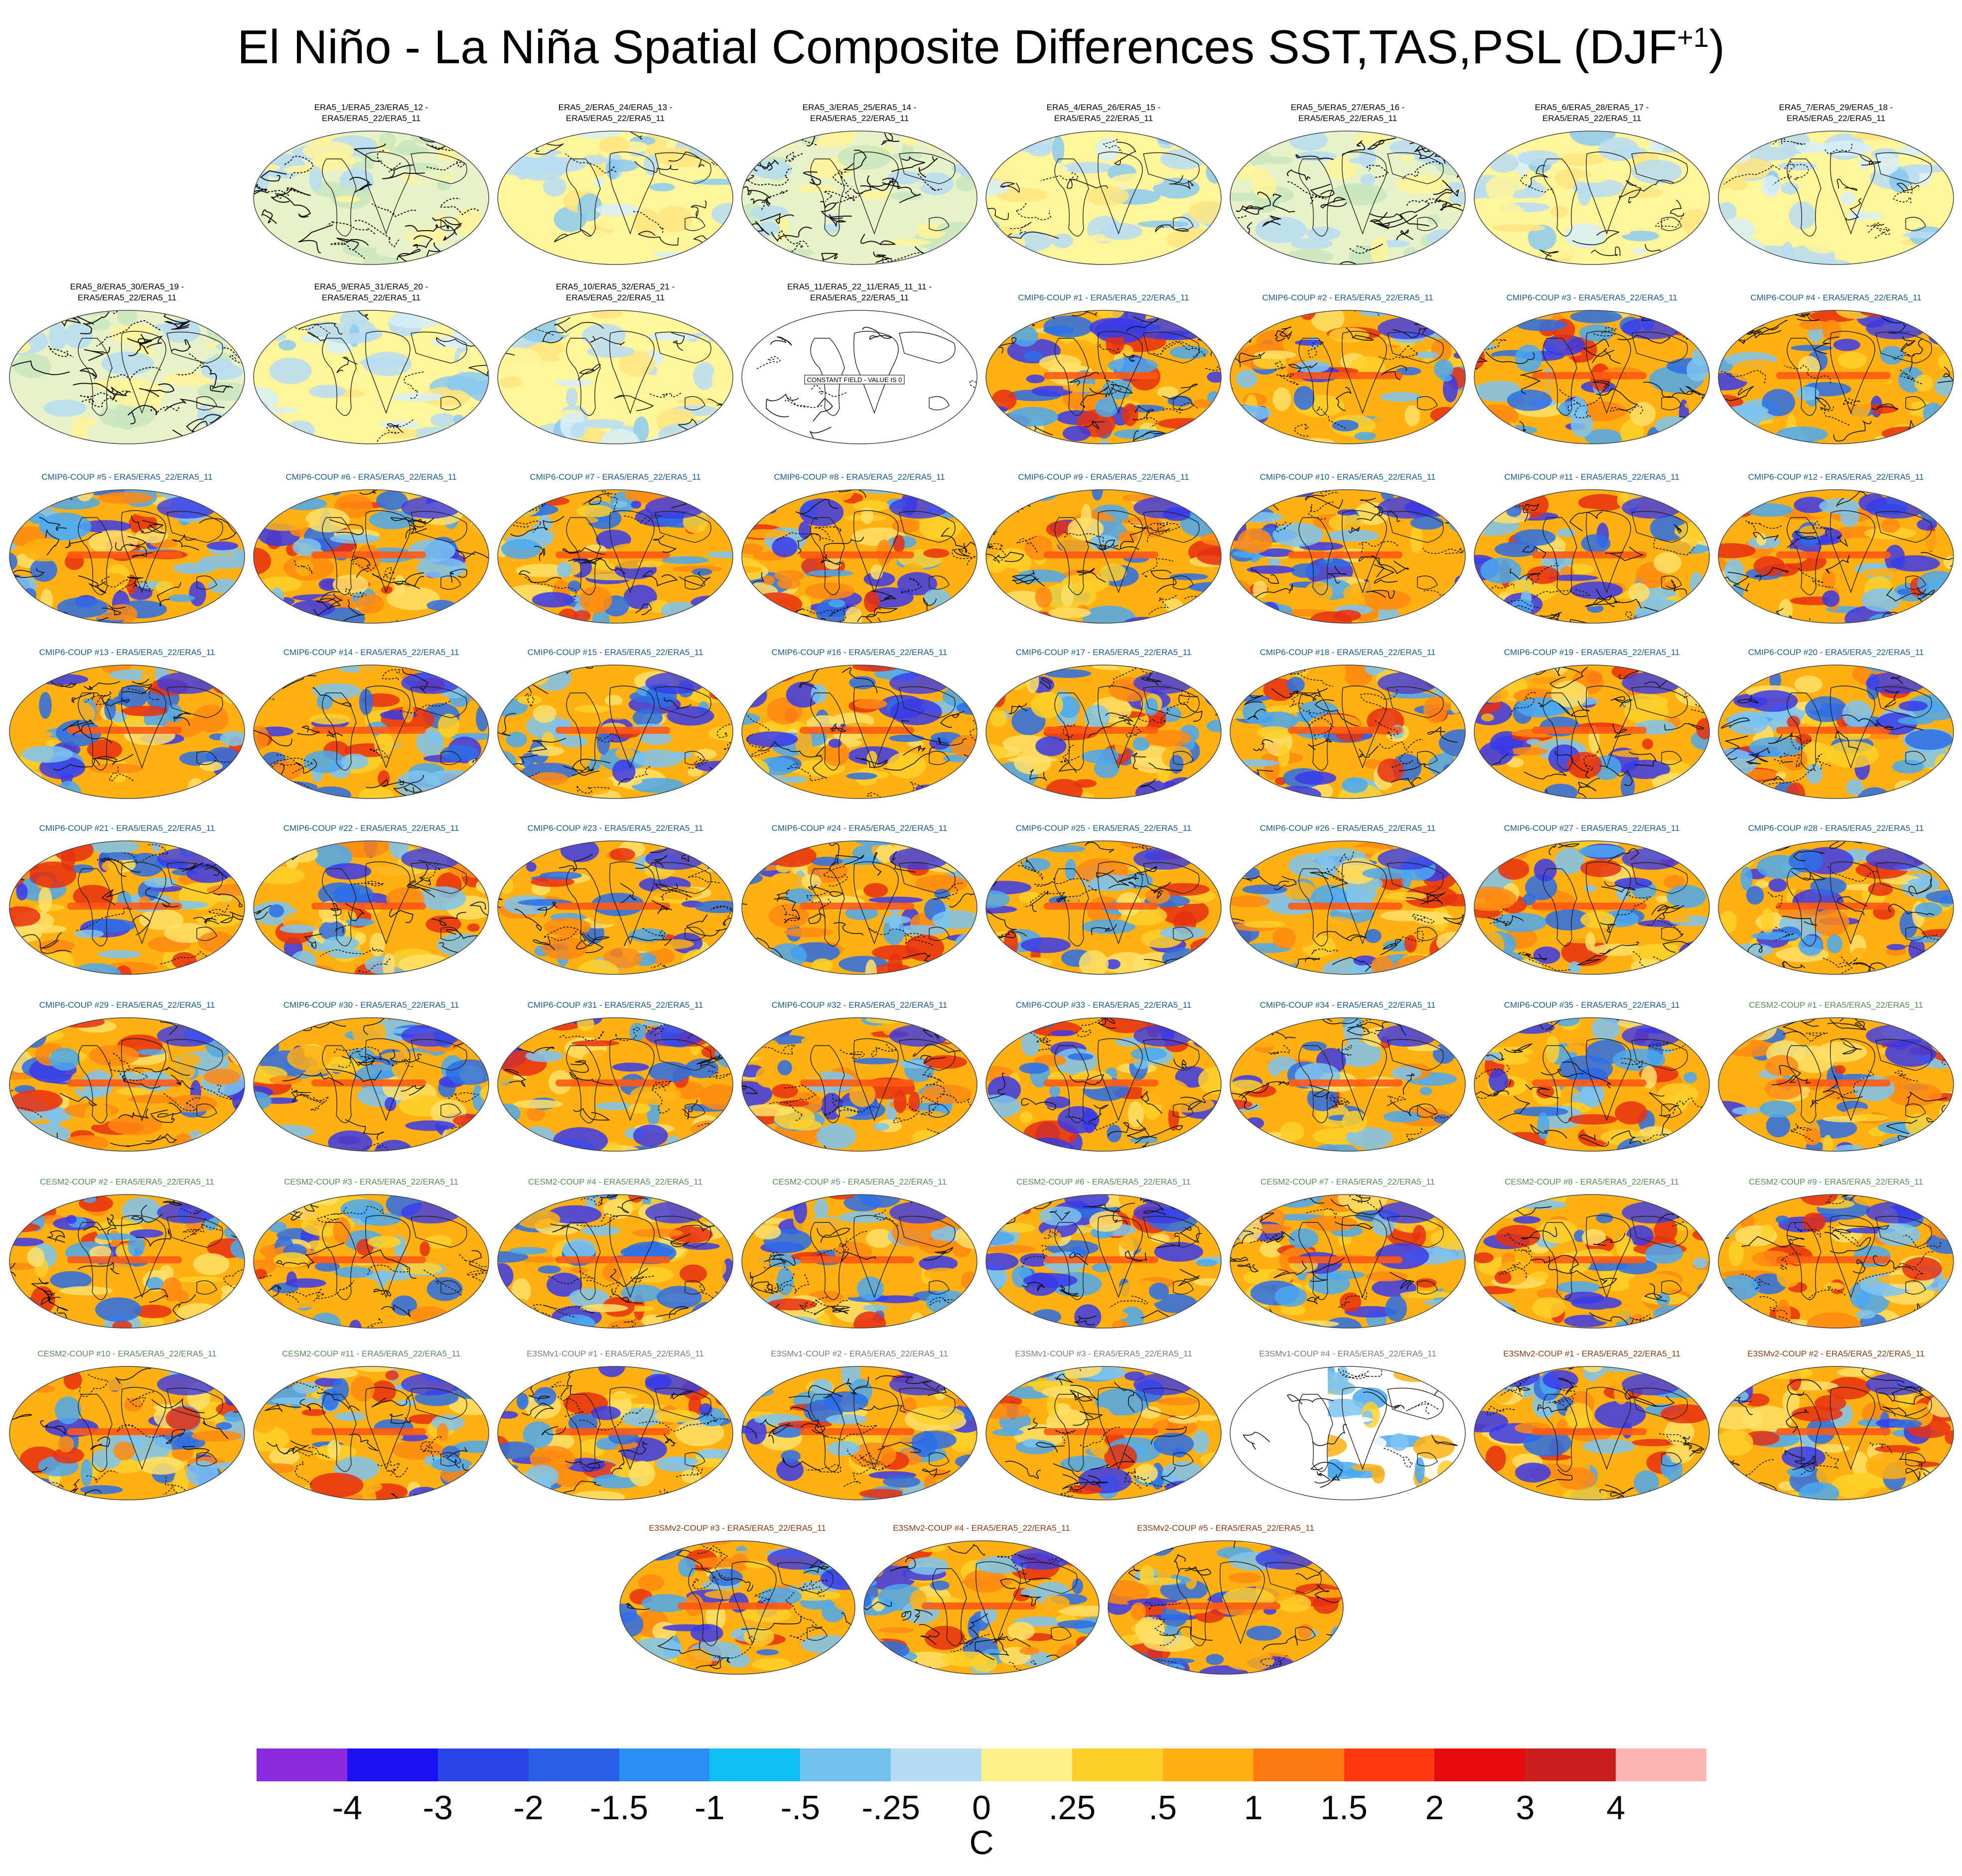 The height and width of the screenshot is (1876, 1962). I want to click on map-panel: CMIP6-COUP #1 - ERA5/ERA5_22/ERA5_11, so click(1103, 364).